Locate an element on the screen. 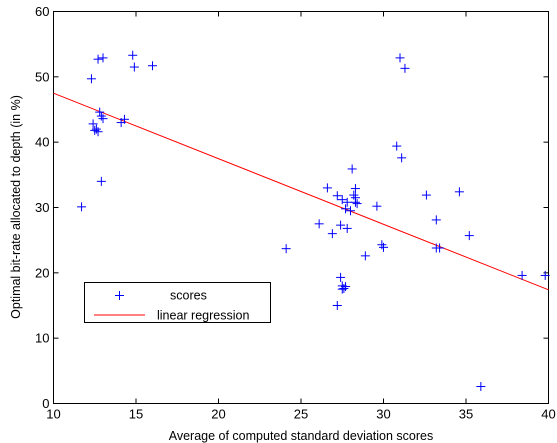 The width and height of the screenshot is (557, 443). x-tick-label: 35 is located at coordinates (466, 414).